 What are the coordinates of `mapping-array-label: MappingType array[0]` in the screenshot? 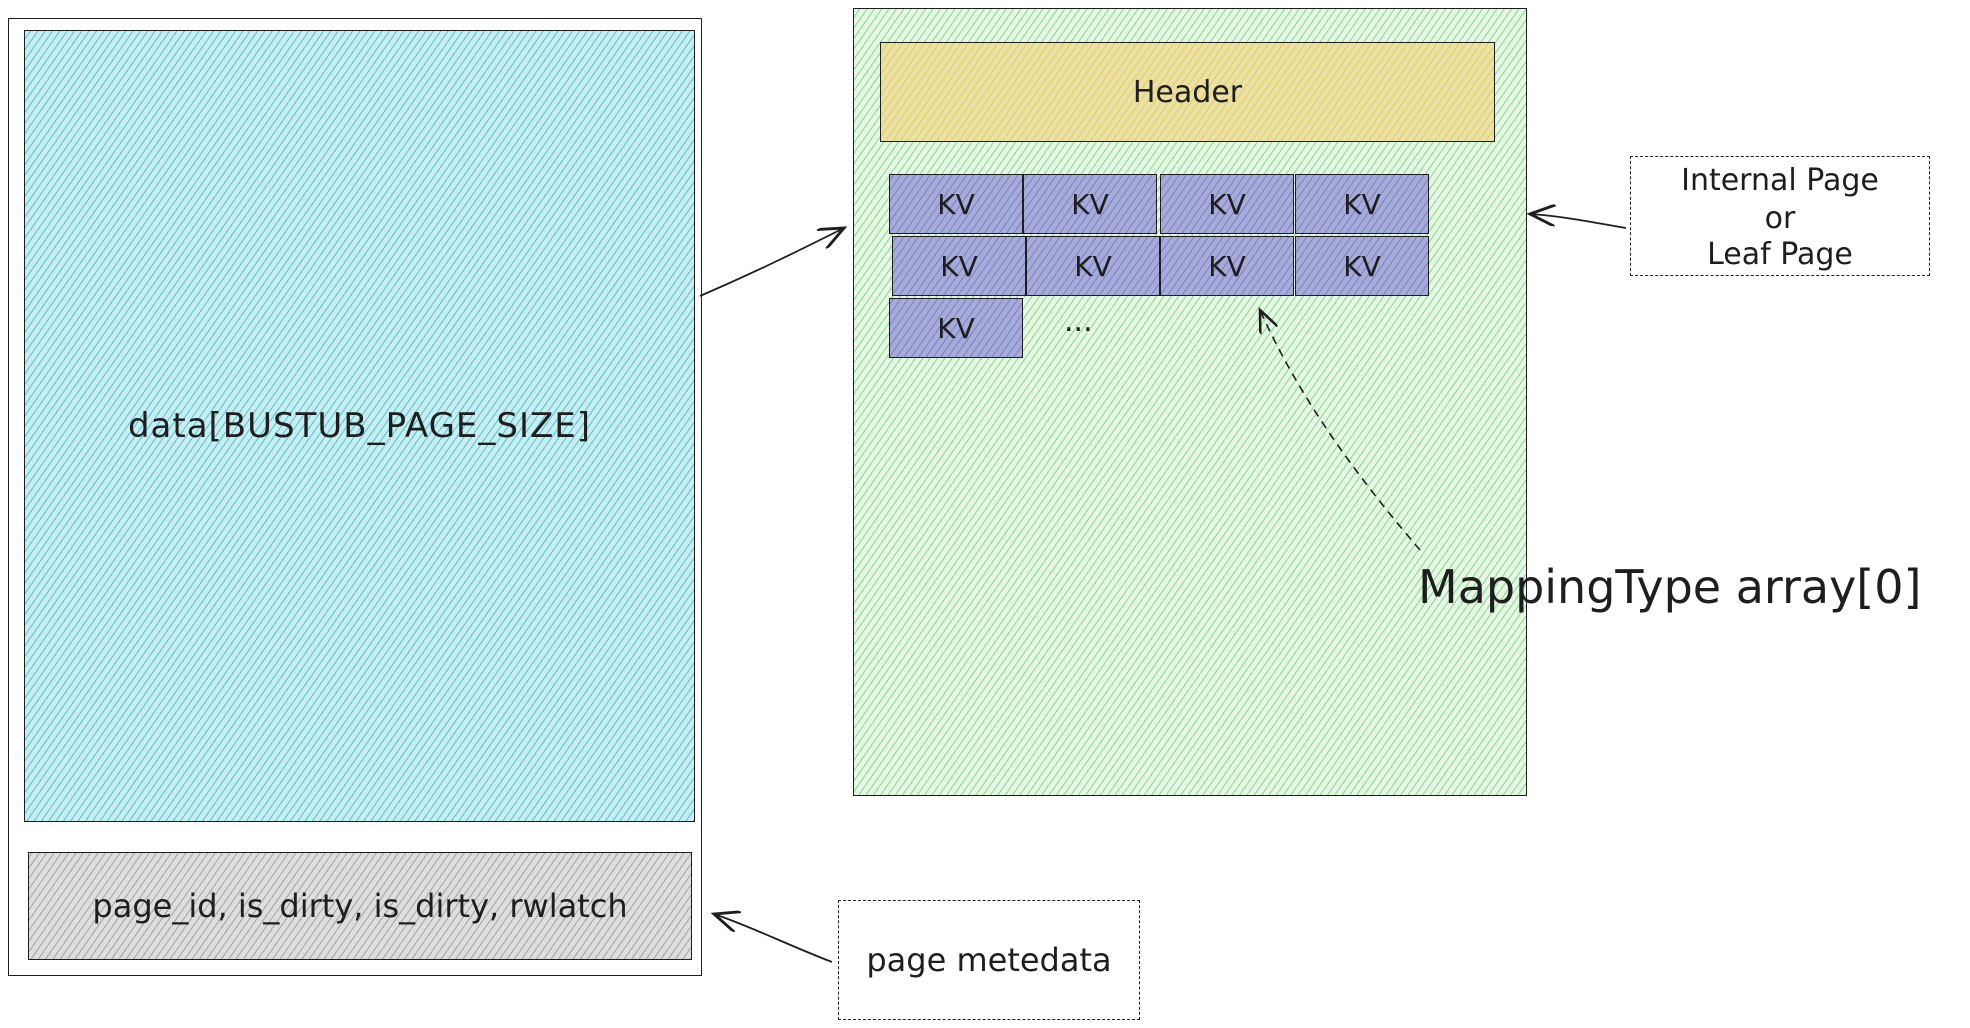 It's located at (1670, 587).